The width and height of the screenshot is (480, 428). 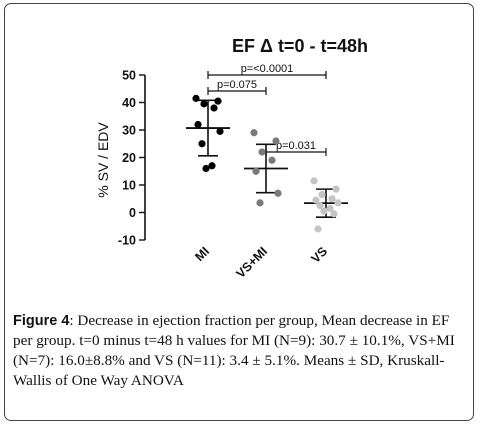 What do you see at coordinates (129, 76) in the screenshot?
I see `y-tick-label: 50` at bounding box center [129, 76].